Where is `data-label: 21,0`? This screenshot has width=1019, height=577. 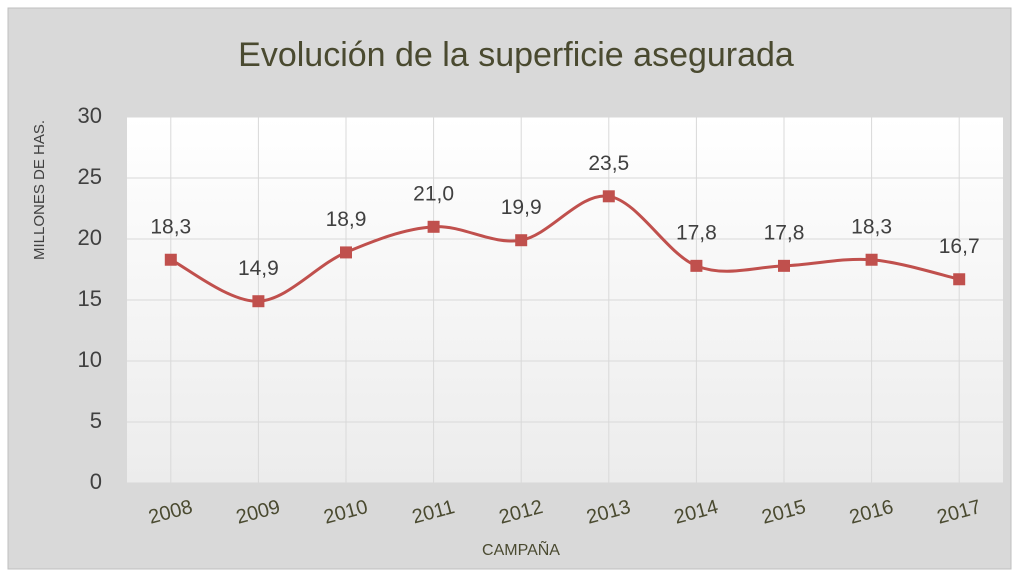
data-label: 21,0 is located at coordinates (433, 193).